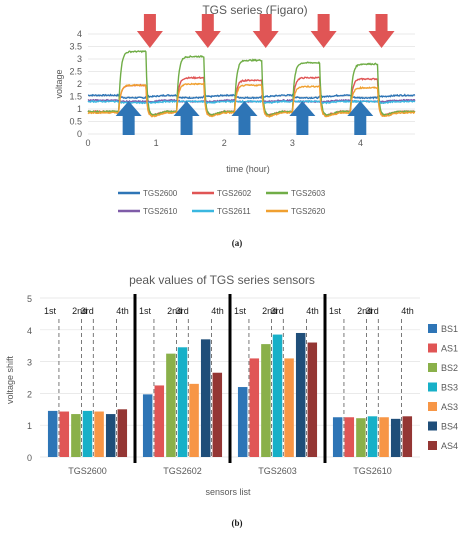  I want to click on bar-tgs2610-bs2, so click(361, 437).